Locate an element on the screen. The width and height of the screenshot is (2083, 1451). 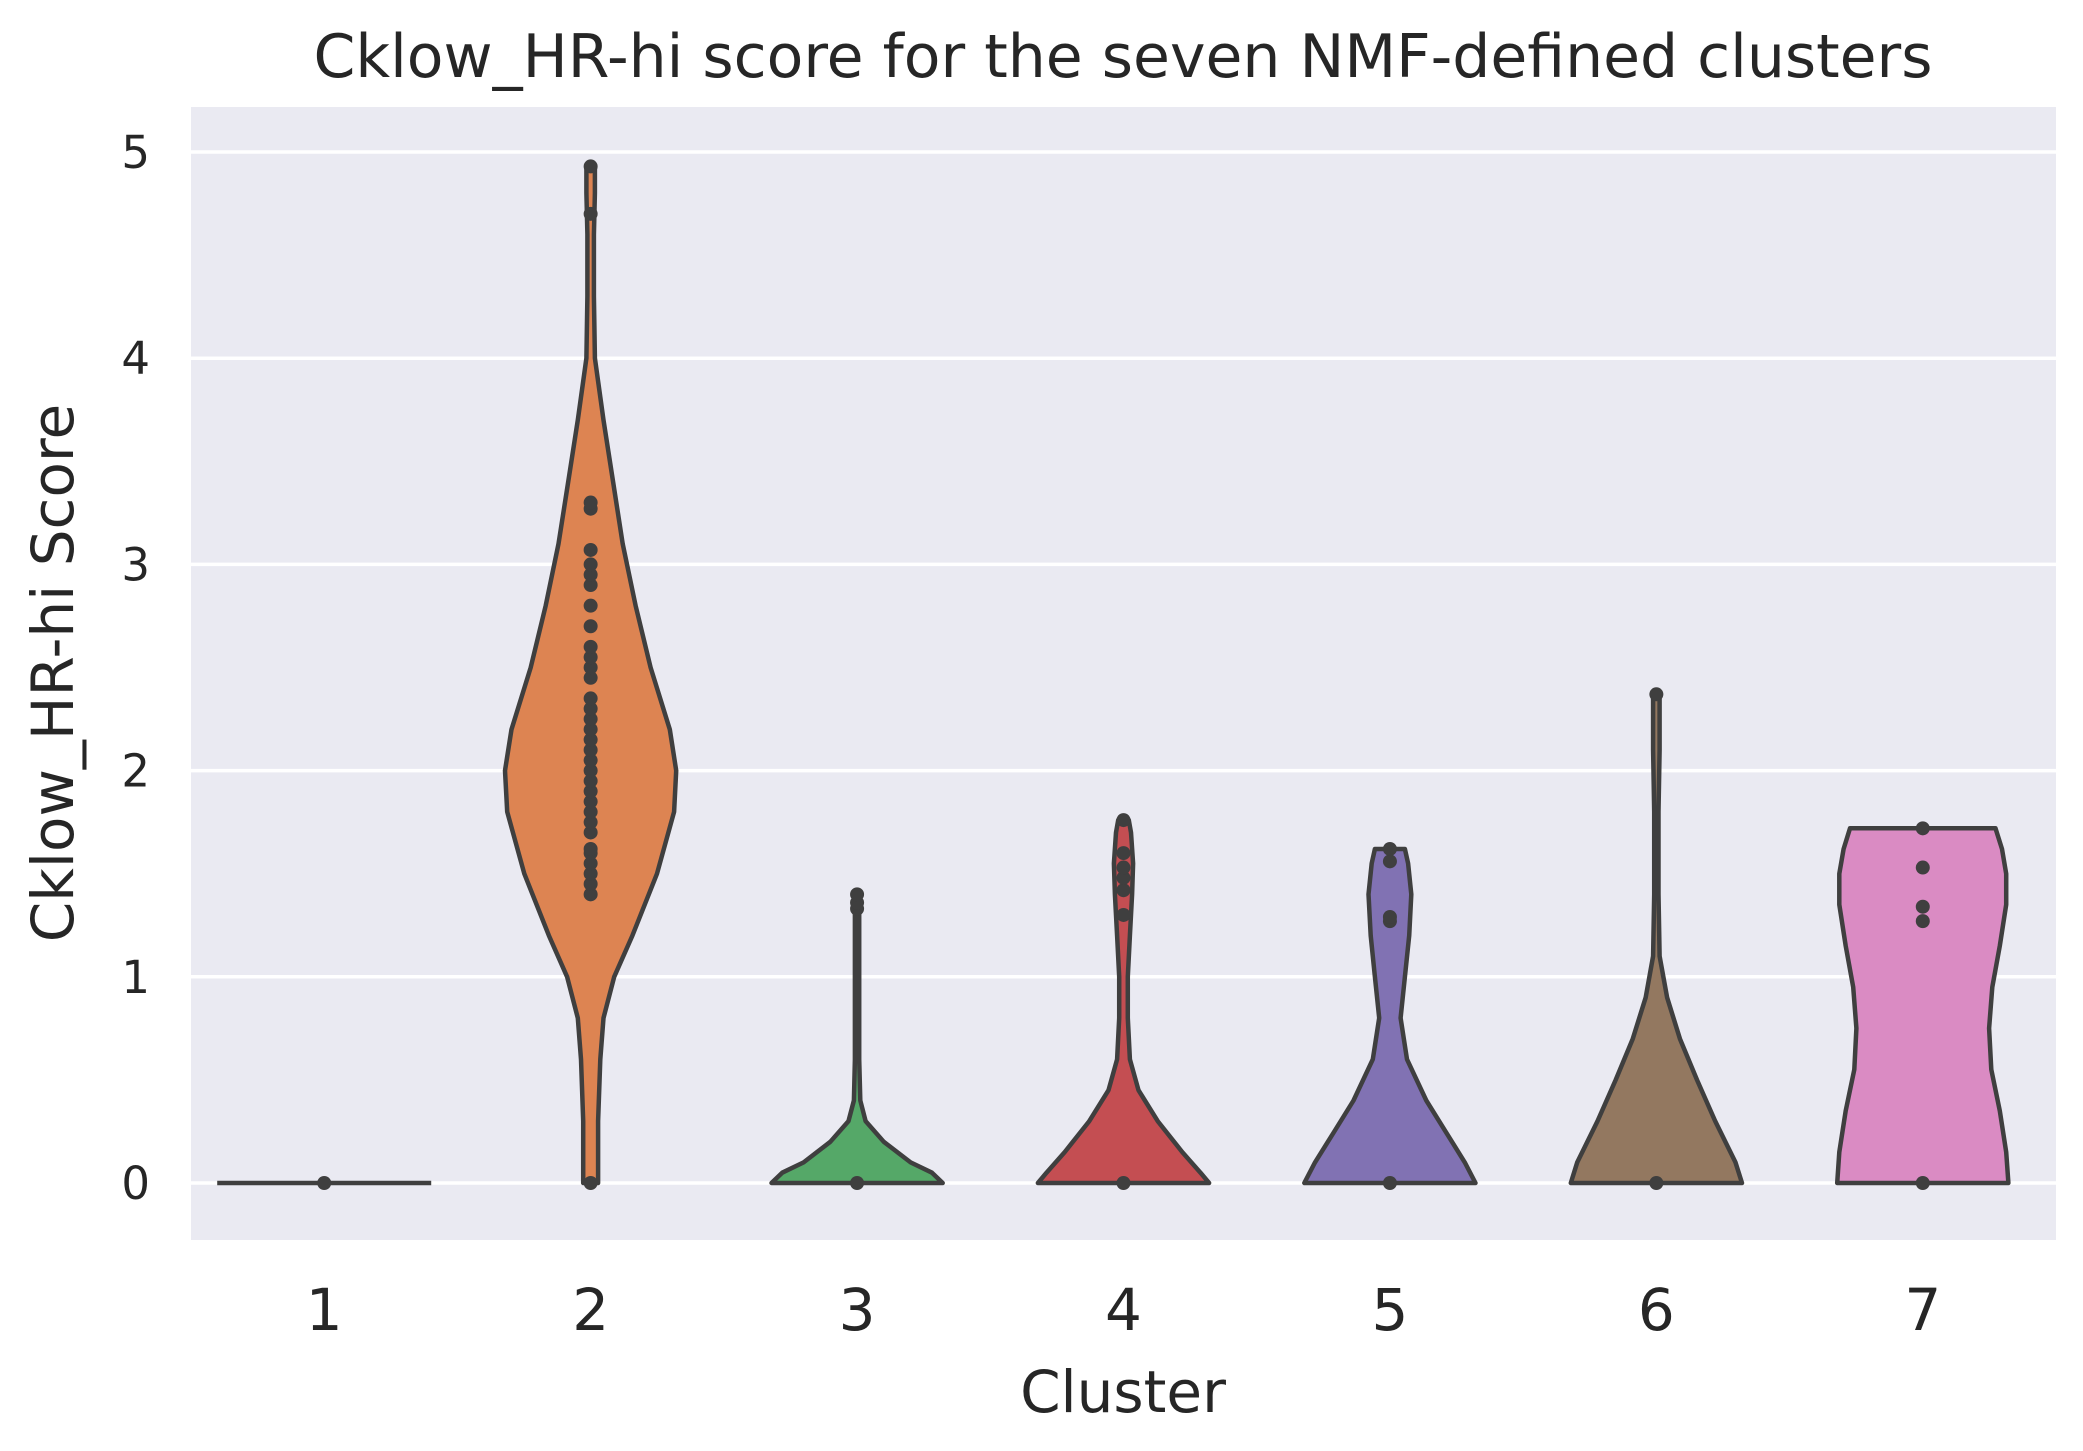
x-tick-label: 7 is located at coordinates (1922, 1310).